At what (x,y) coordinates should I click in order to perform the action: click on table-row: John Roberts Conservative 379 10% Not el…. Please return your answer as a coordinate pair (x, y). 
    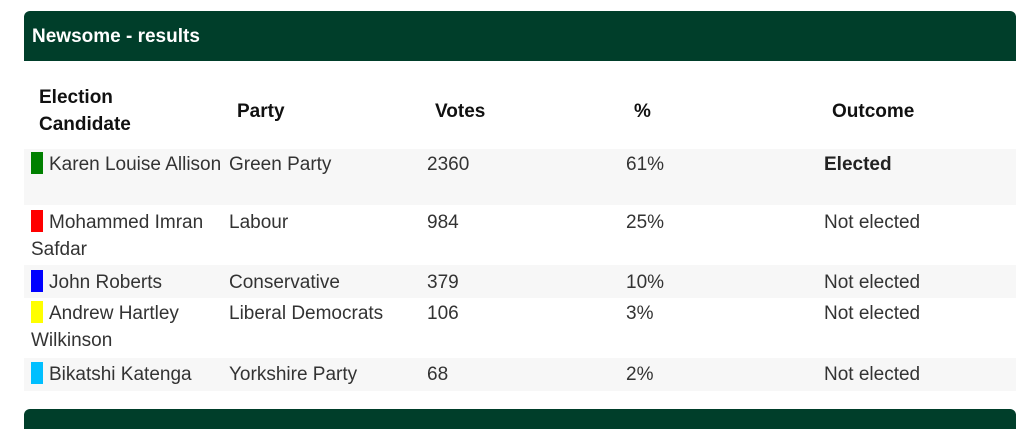
    Looking at the image, I should click on (520, 281).